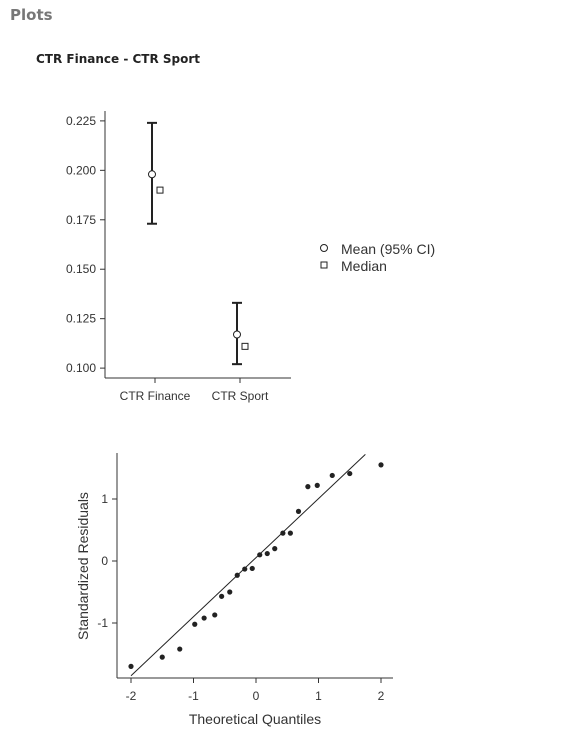 The width and height of the screenshot is (561, 747). I want to click on y-tick-label: 0.175, so click(81, 220).